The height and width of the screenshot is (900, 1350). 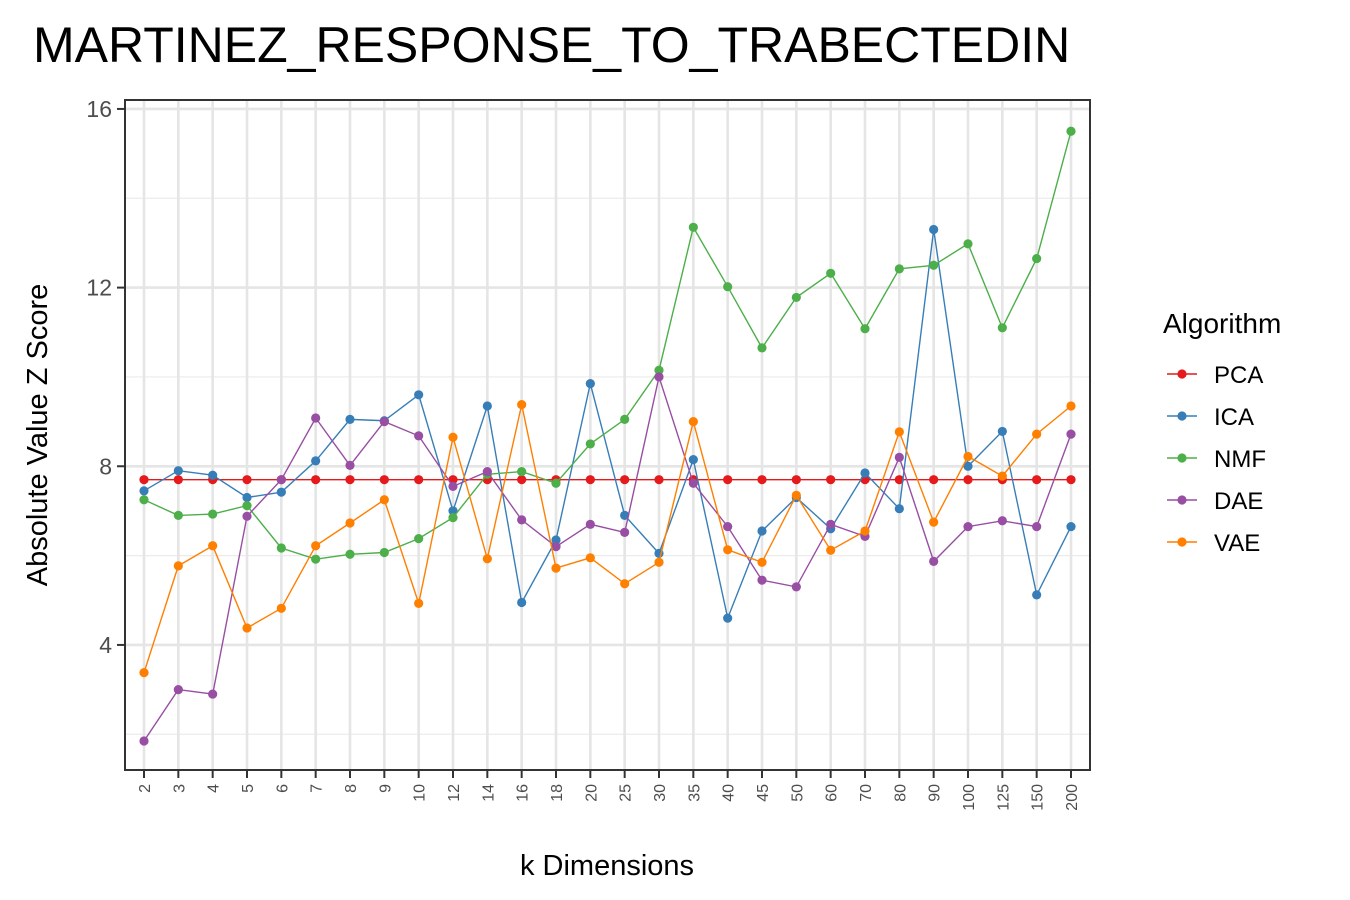 I want to click on x-tick-label: 9, so click(x=385, y=788).